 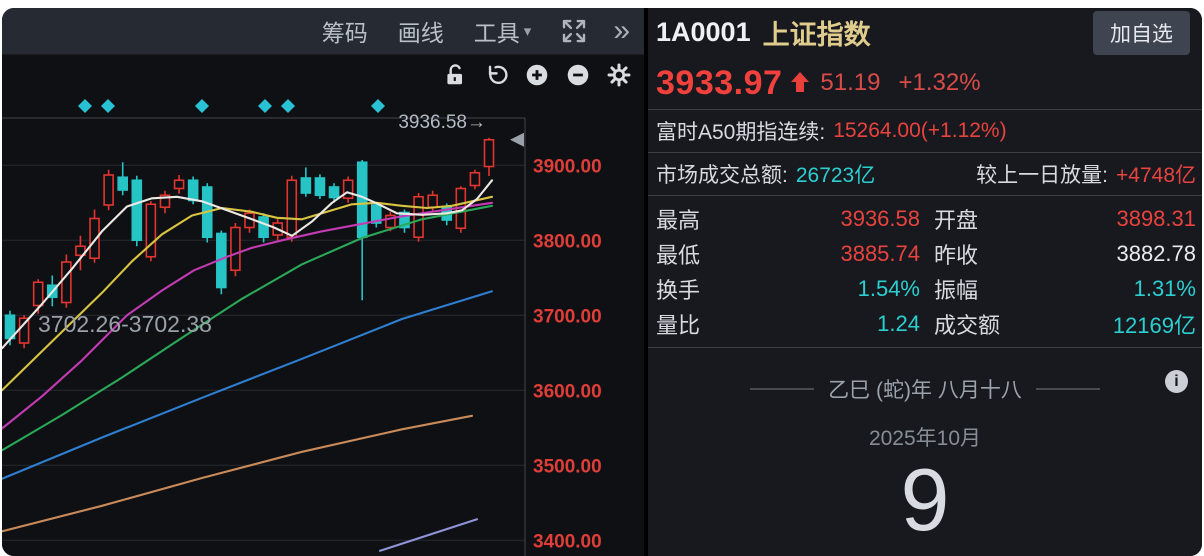 What do you see at coordinates (1164, 288) in the screenshot?
I see `stat-value: 1.31%` at bounding box center [1164, 288].